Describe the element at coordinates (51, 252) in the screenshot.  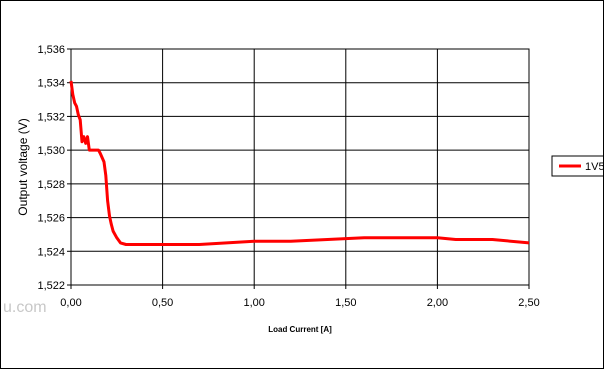
I see `y-tick-label: 1,524` at that location.